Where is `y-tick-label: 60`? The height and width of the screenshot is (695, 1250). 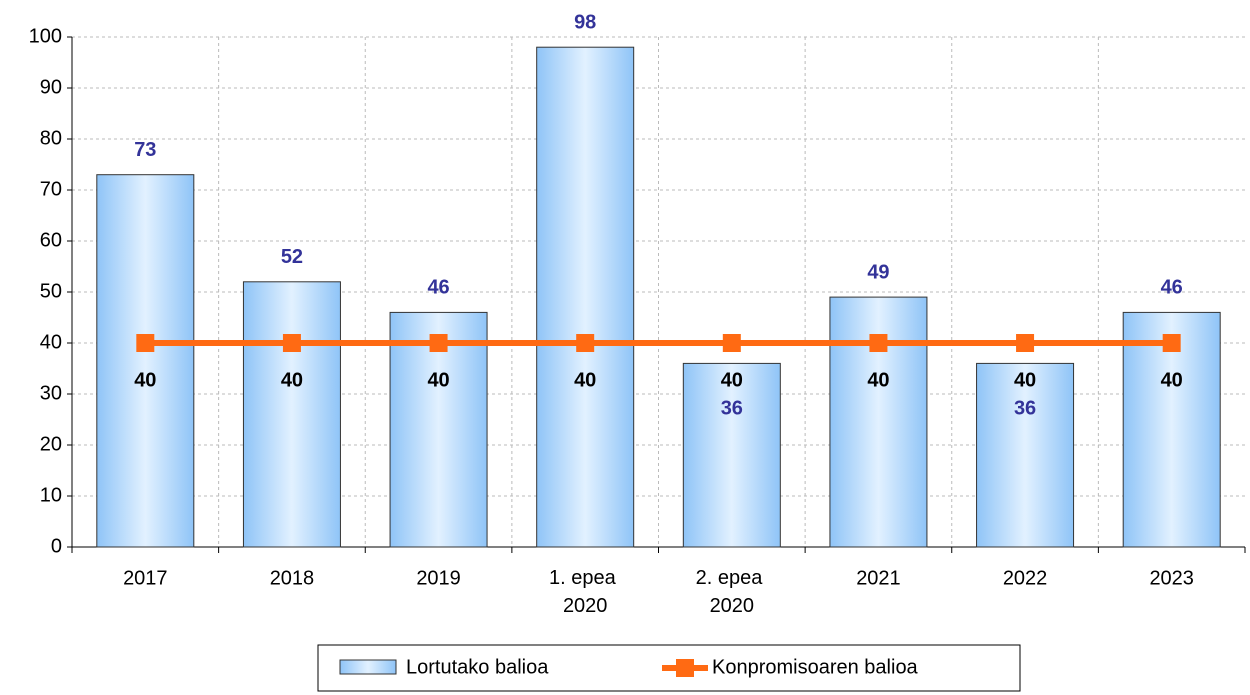 y-tick-label: 60 is located at coordinates (51, 240).